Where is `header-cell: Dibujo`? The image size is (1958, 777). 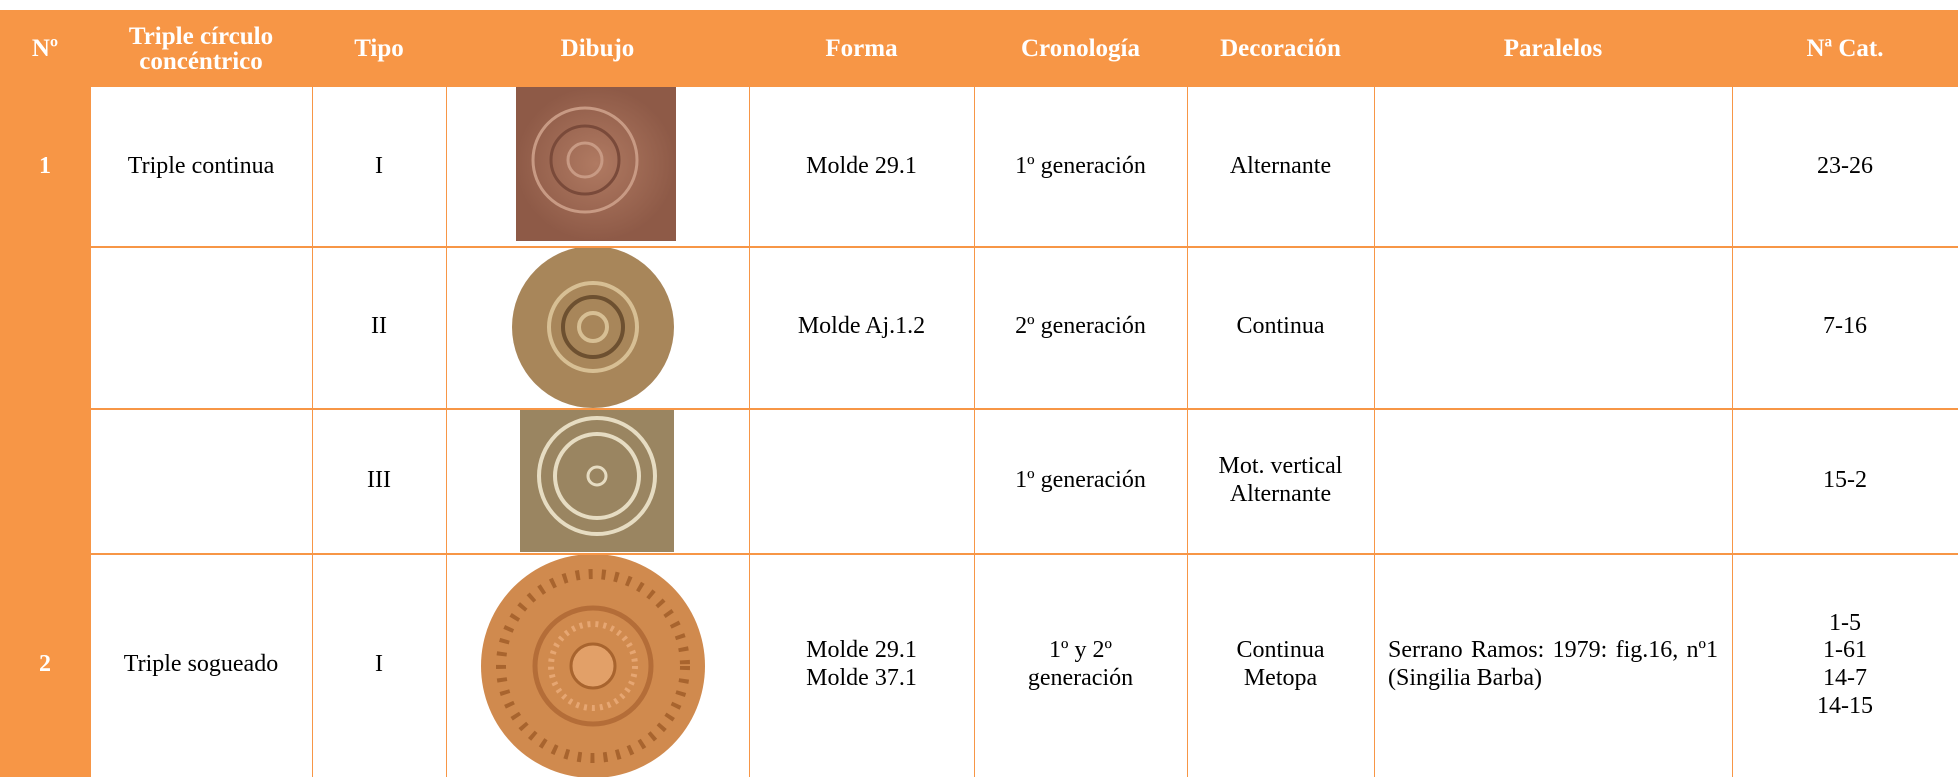
header-cell: Dibujo is located at coordinates (597, 48).